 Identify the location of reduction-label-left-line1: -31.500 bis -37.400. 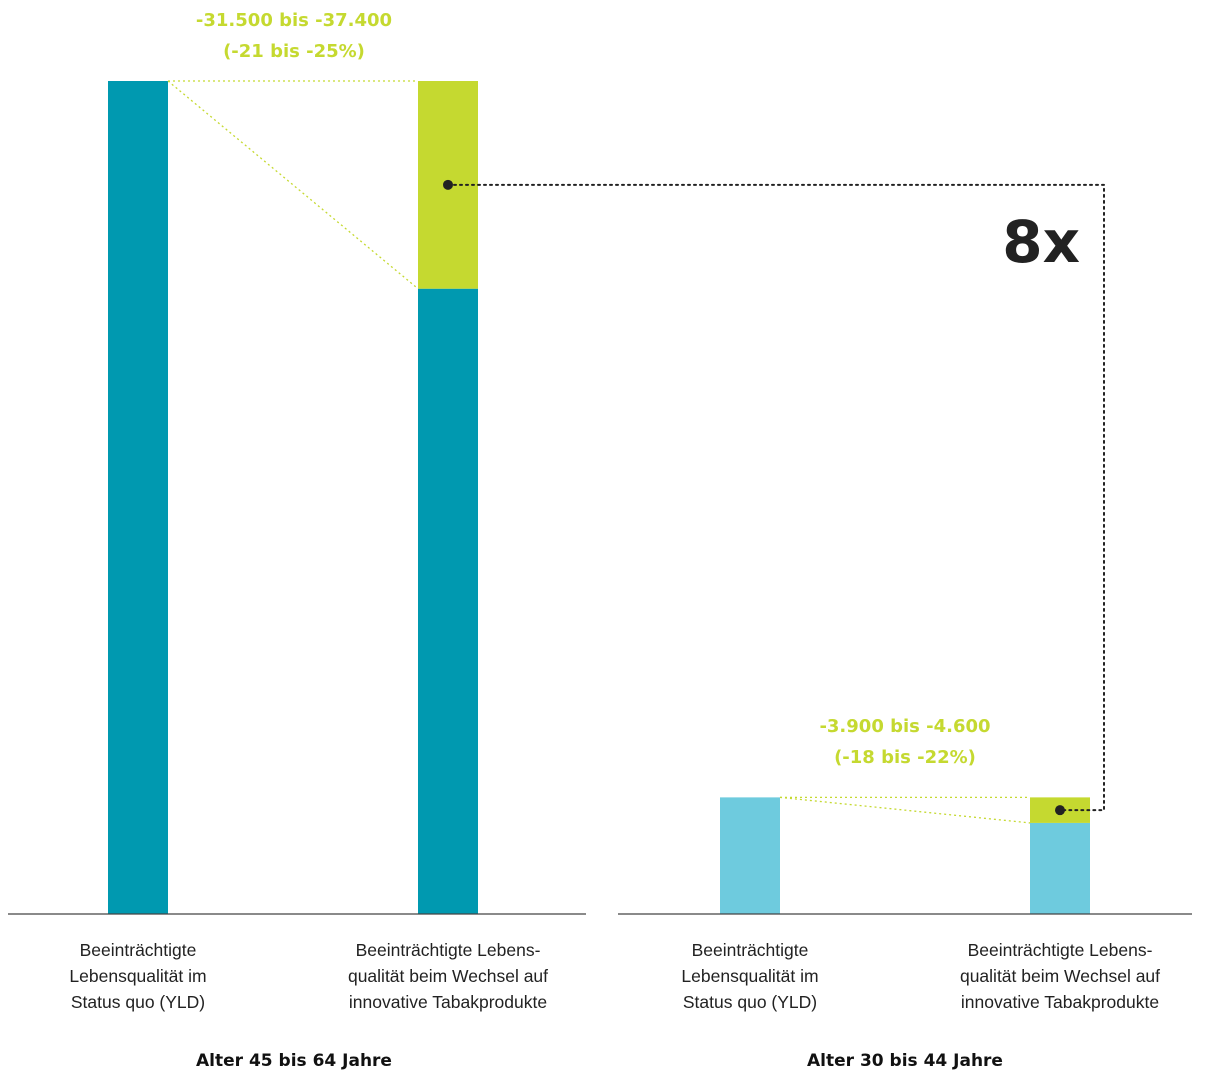
(294, 20).